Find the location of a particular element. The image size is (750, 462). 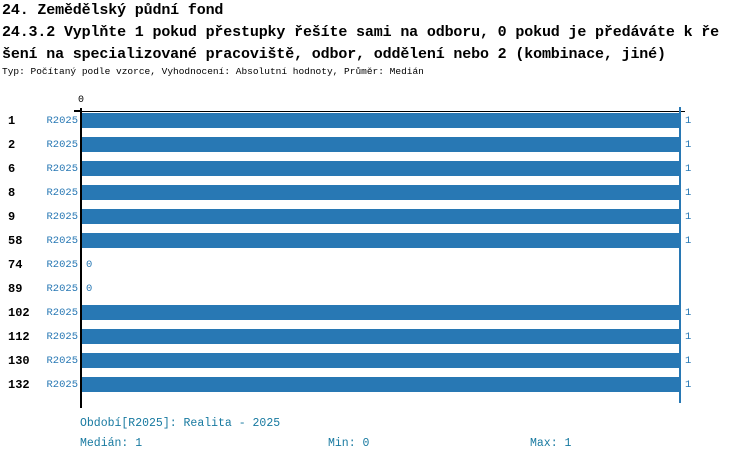

chart-row: 112 R2025 1 is located at coordinates (375, 341).